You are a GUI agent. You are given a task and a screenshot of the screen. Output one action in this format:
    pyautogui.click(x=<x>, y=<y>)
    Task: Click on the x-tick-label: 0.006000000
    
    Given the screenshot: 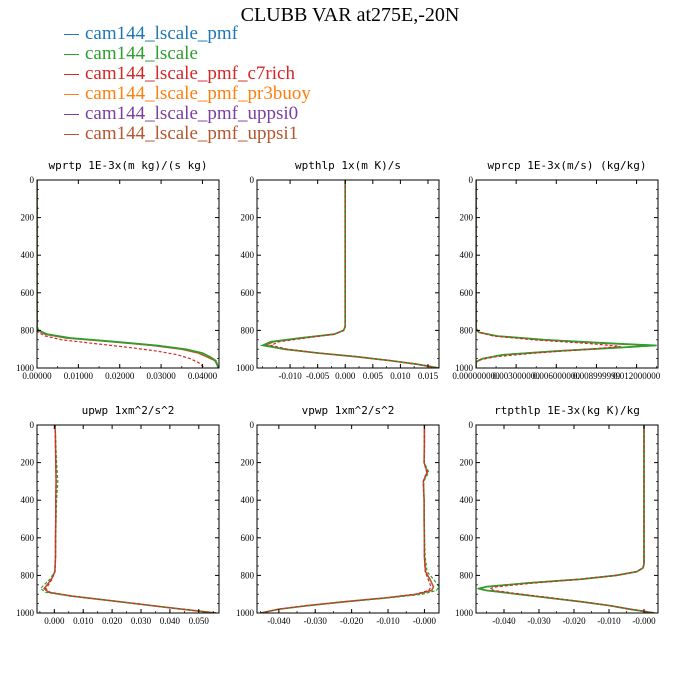 What is the action you would take?
    pyautogui.click(x=557, y=376)
    